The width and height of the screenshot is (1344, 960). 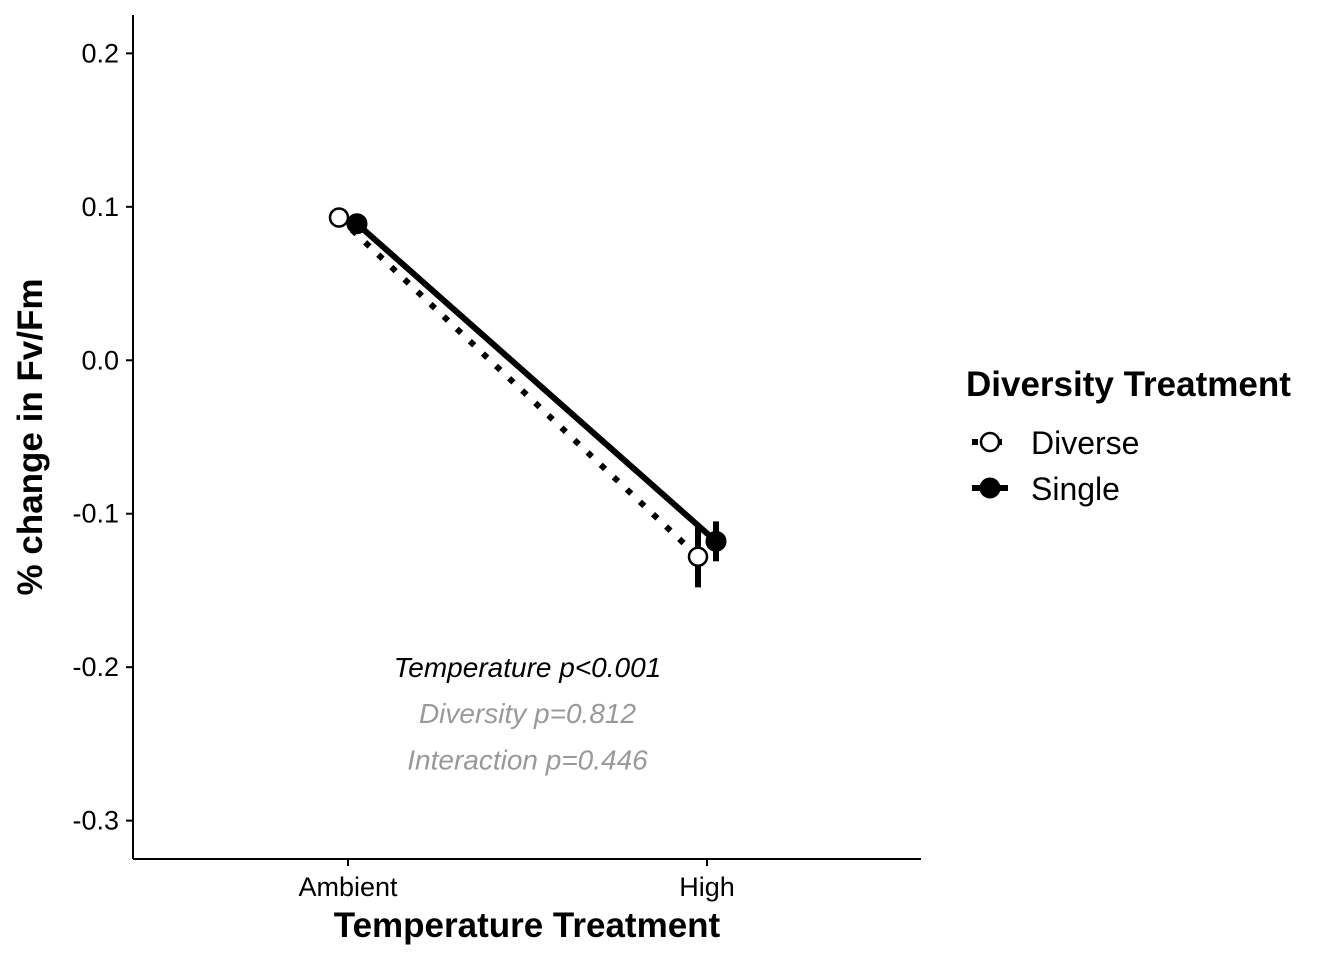 I want to click on legend-label-single: Single, so click(x=1075, y=489).